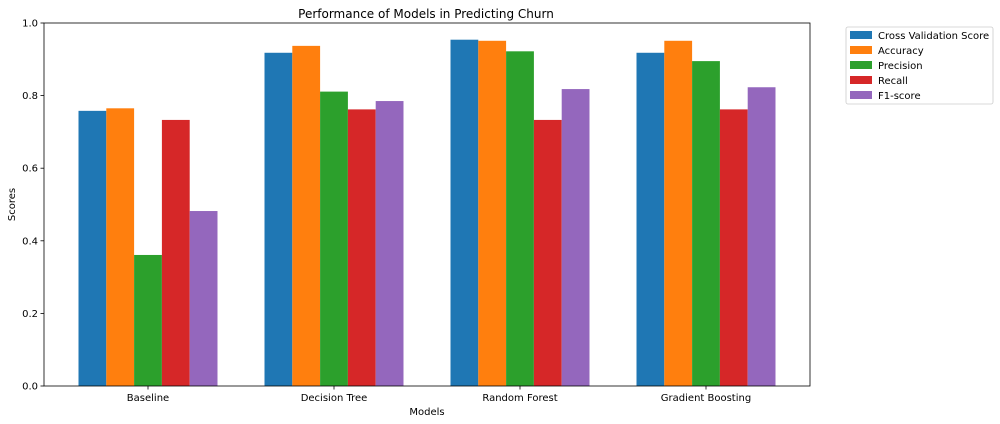  I want to click on legend-frame, so click(919, 65).